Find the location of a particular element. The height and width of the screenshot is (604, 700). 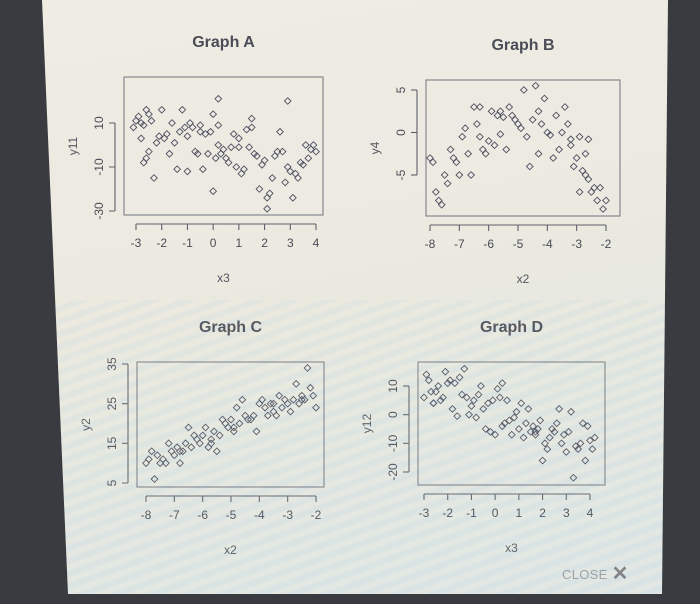

y-axis-label: y11 is located at coordinates (73, 145).